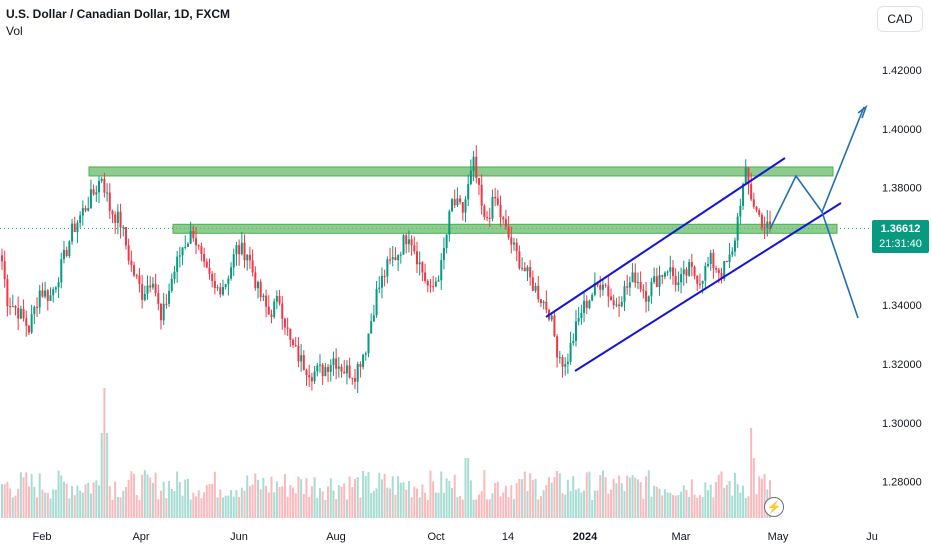 The width and height of the screenshot is (932, 550). What do you see at coordinates (774, 507) in the screenshot?
I see `lightning-icon: ⚡` at bounding box center [774, 507].